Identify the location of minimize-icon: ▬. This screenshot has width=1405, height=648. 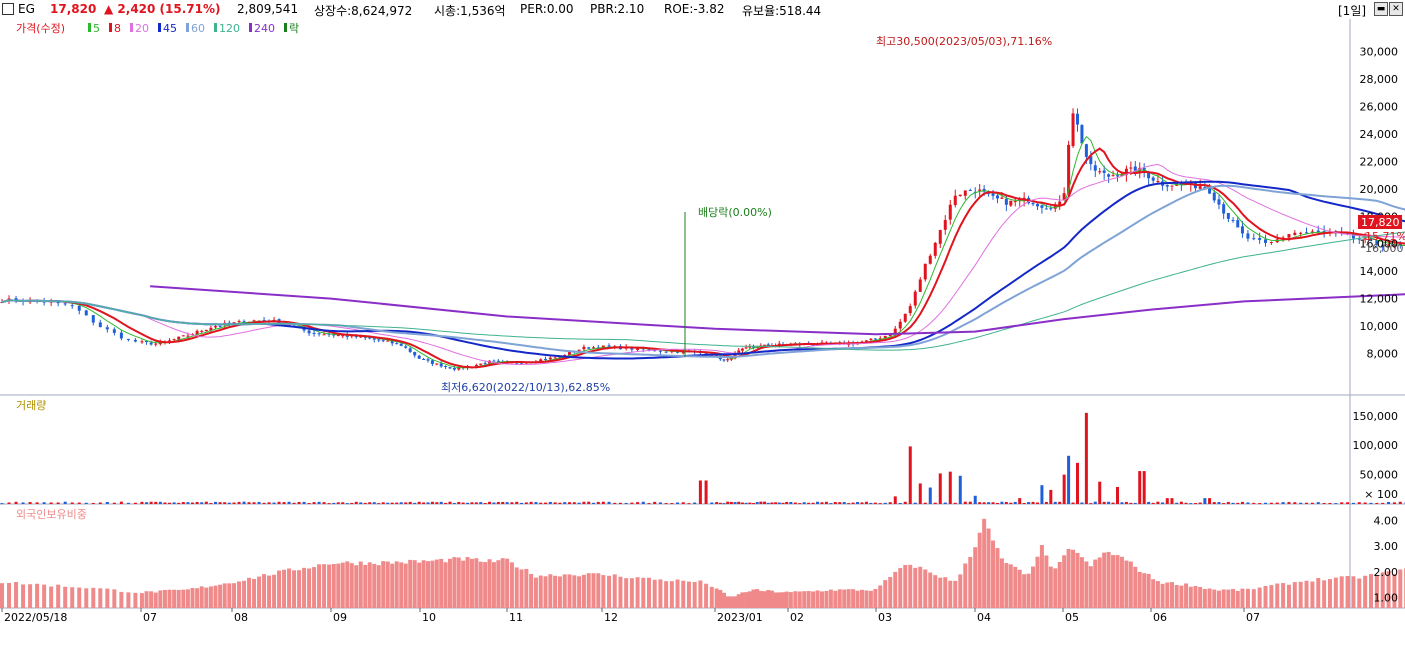
(1381, 9).